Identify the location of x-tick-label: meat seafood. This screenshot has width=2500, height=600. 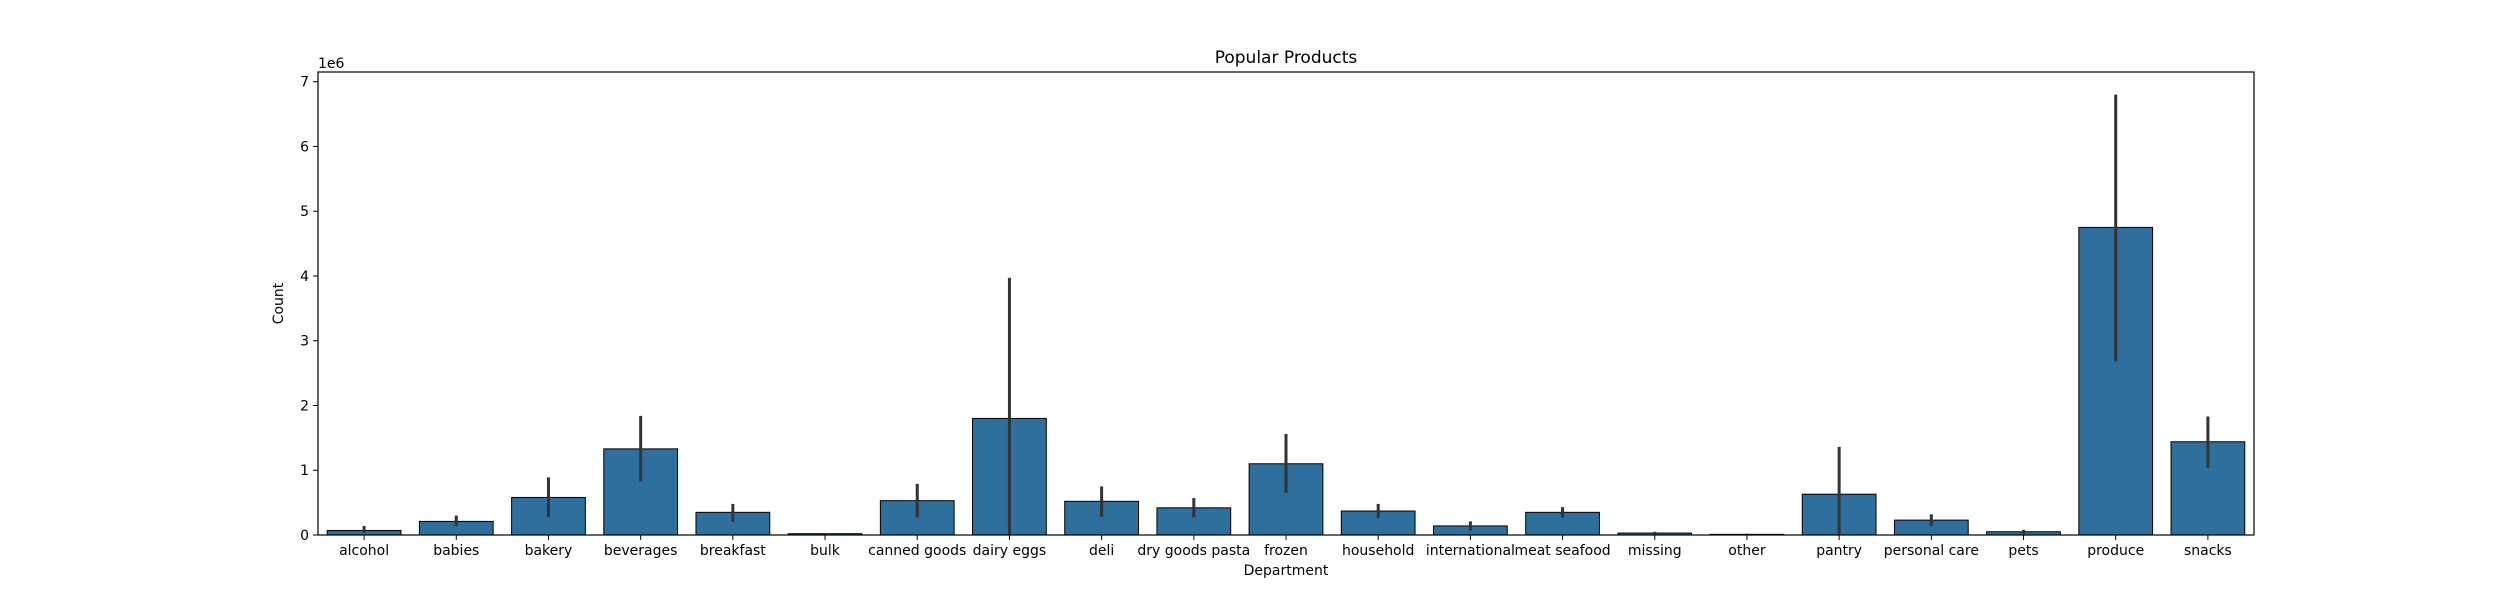
(1562, 551).